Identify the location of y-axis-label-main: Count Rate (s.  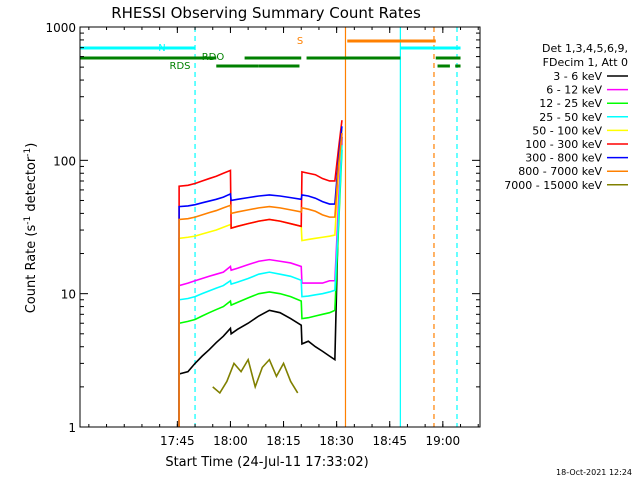
(31, 269).